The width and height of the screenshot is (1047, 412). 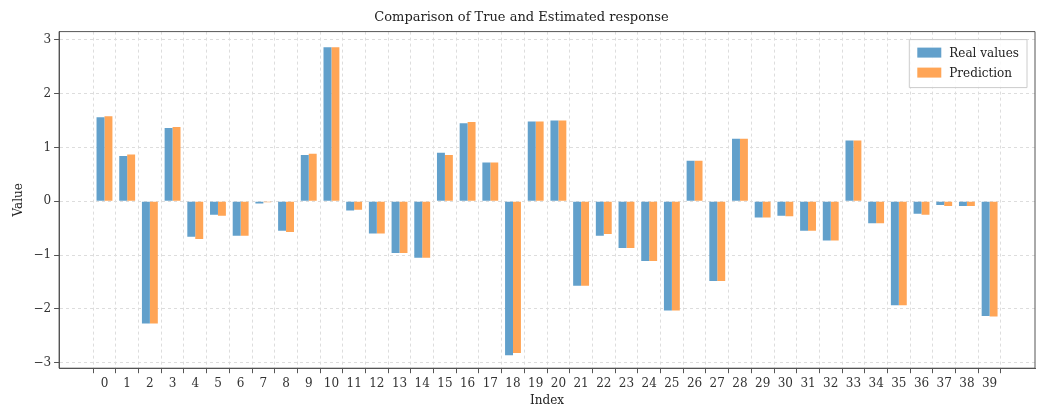 I want to click on x-tick-label: 30, so click(x=785, y=382).